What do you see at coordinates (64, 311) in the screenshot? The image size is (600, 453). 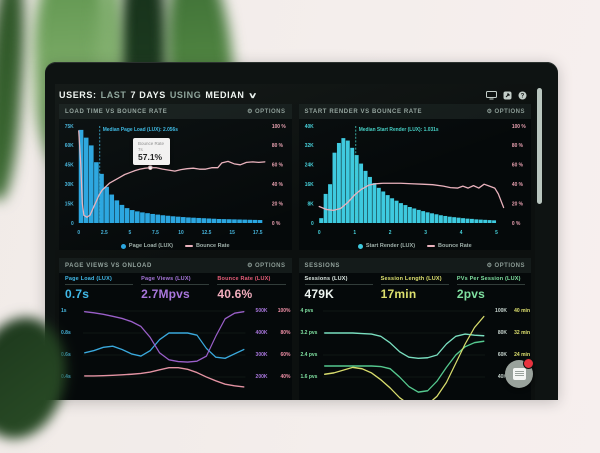 I see `axis-tick-label: 1s` at bounding box center [64, 311].